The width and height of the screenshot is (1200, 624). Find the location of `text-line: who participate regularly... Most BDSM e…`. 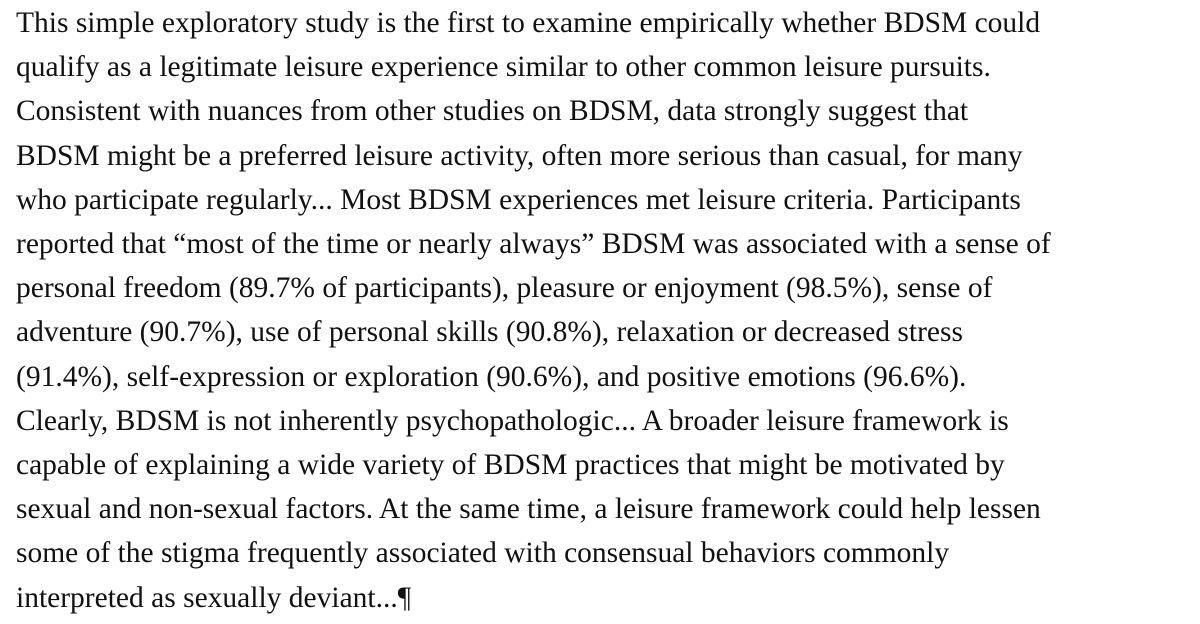

text-line: who participate regularly... Most BDSM e… is located at coordinates (518, 199).